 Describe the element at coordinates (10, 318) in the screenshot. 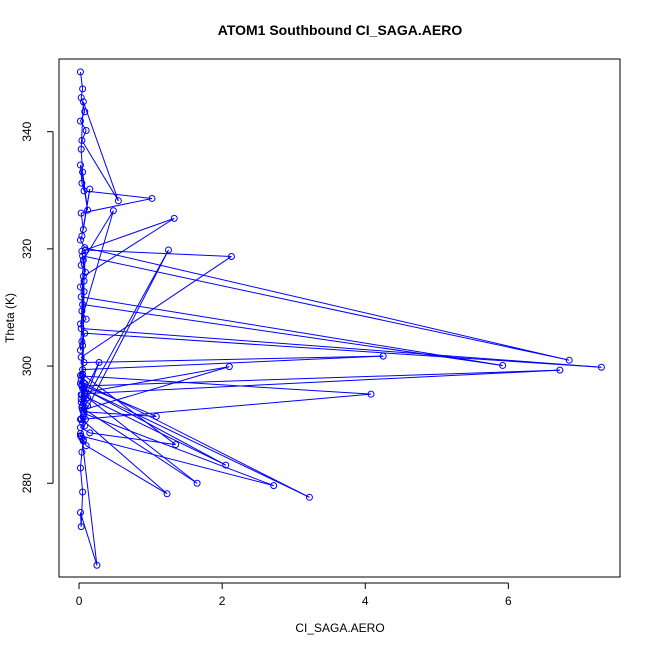

I see `y-axis-label: Theta (K)` at that location.